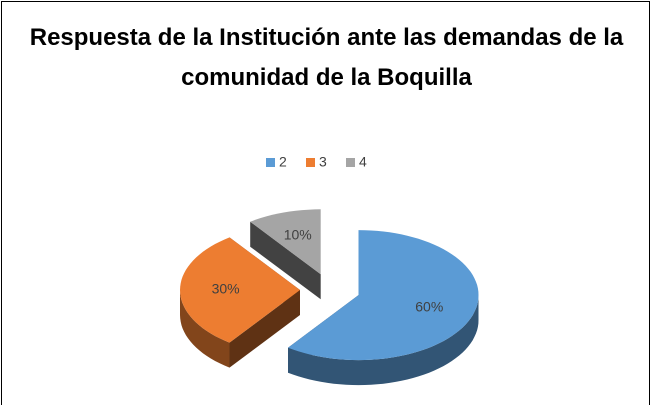 The image size is (653, 406). I want to click on legend-label: 2, so click(283, 162).